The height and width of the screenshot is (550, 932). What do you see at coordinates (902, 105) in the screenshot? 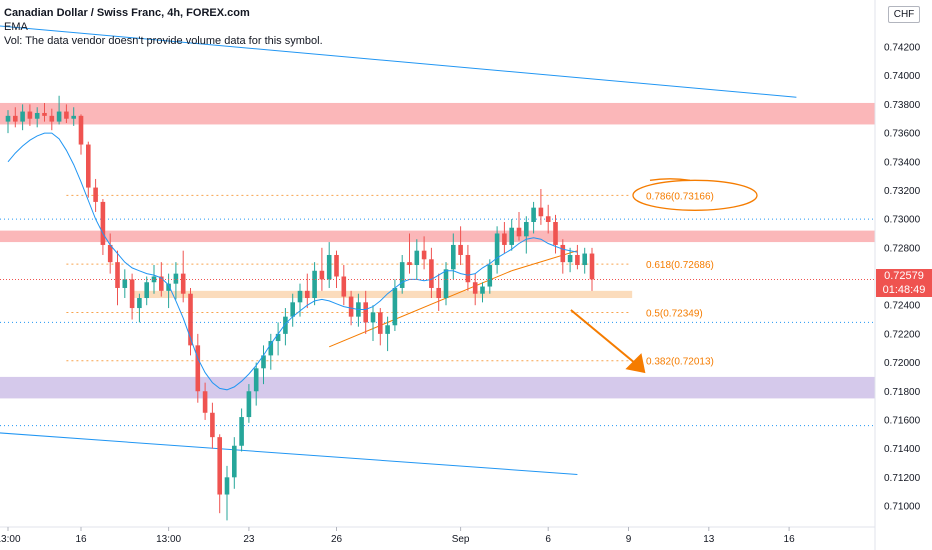
I see `price-tick-label: 0.73800` at bounding box center [902, 105].